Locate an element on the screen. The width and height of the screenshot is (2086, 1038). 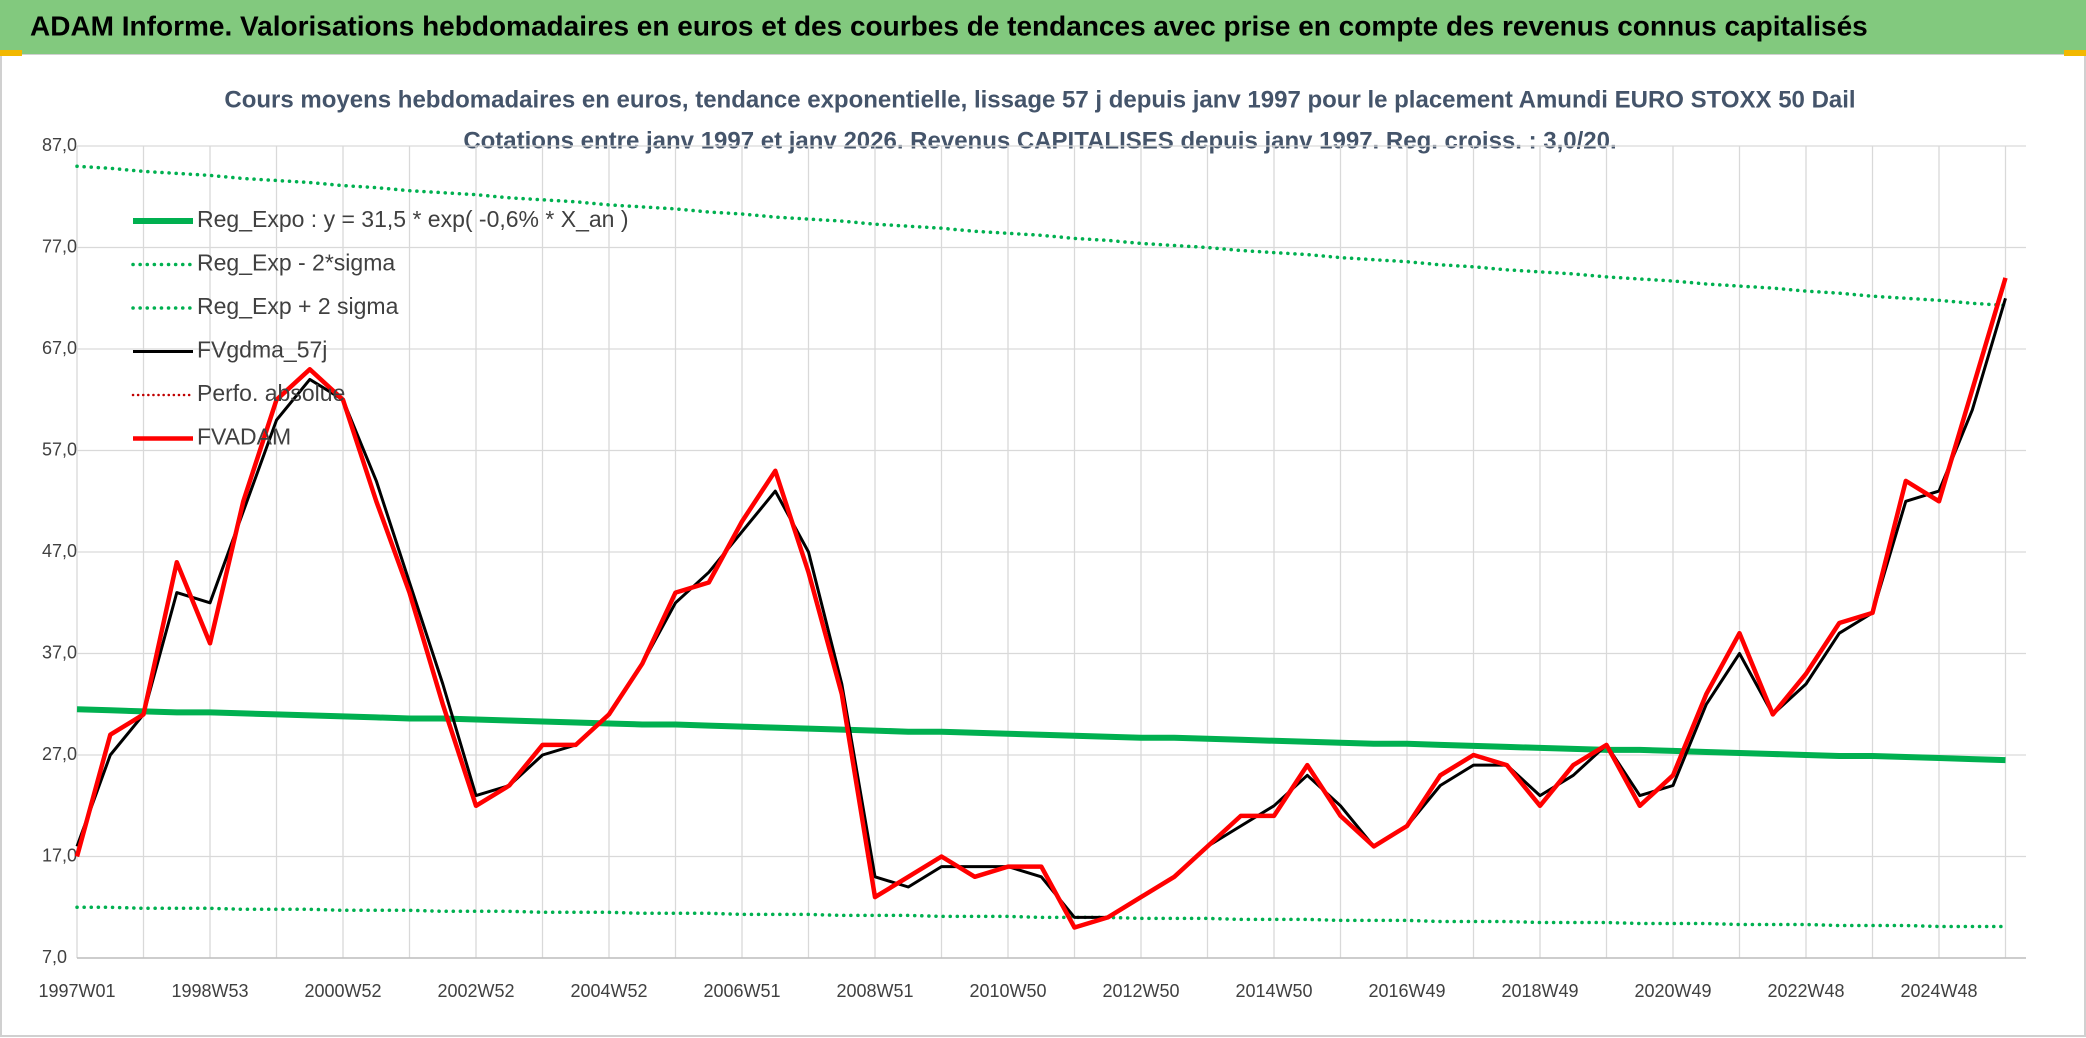
x-tick-label: 2006W51 is located at coordinates (741, 991).